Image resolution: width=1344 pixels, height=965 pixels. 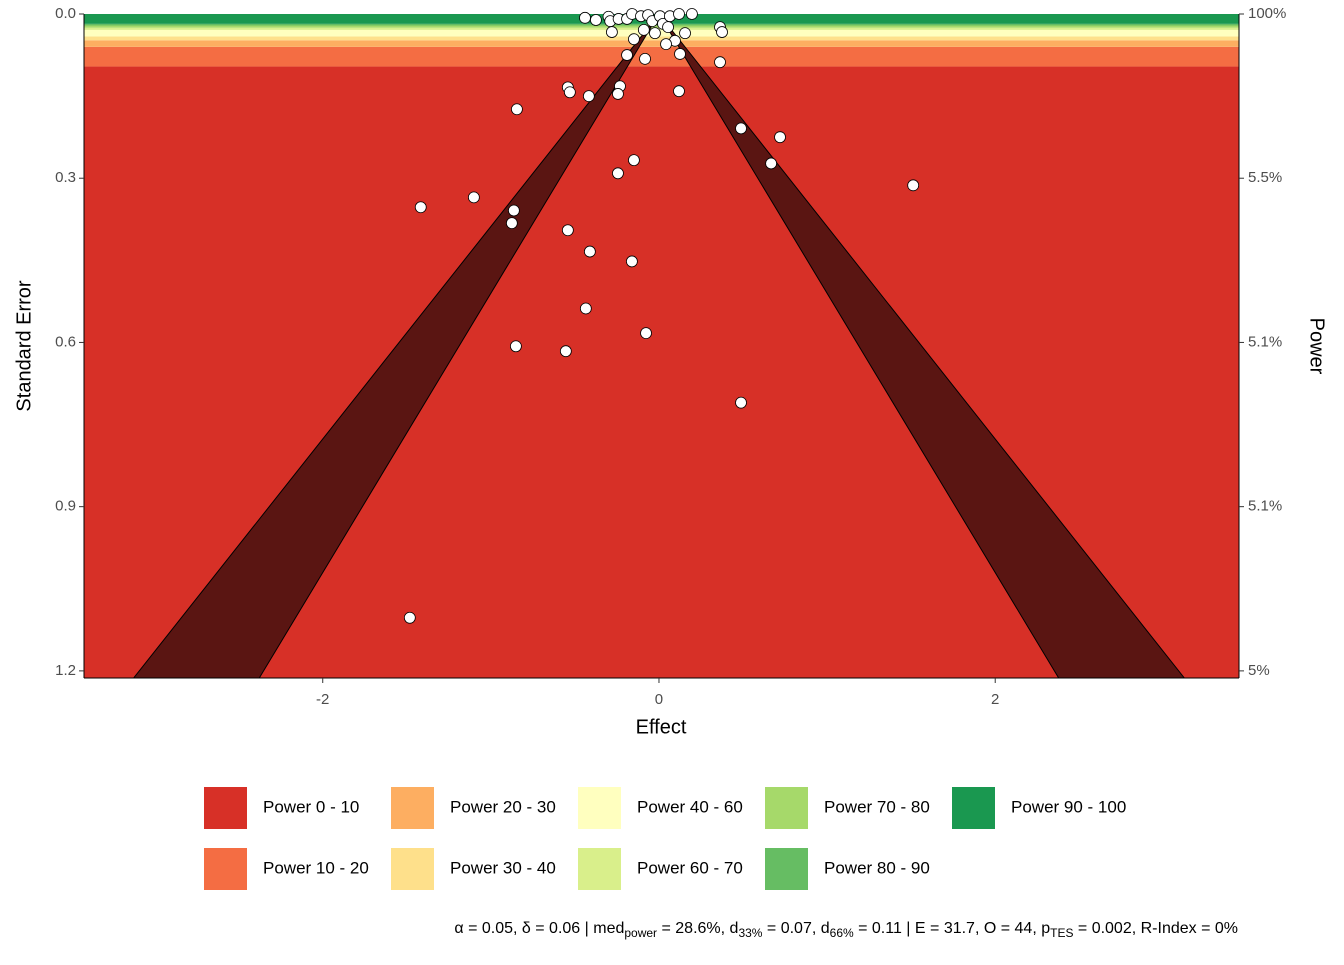 What do you see at coordinates (539, 928) in the screenshot?
I see `footnote-text: α = 0.05, δ = 0.06 | med` at bounding box center [539, 928].